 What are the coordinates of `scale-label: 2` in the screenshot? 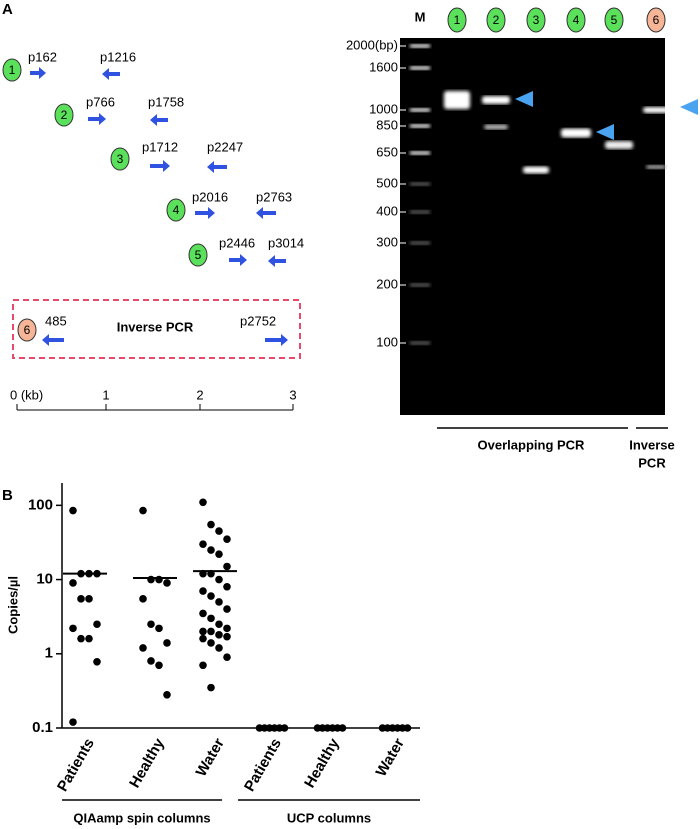 It's located at (199, 394).